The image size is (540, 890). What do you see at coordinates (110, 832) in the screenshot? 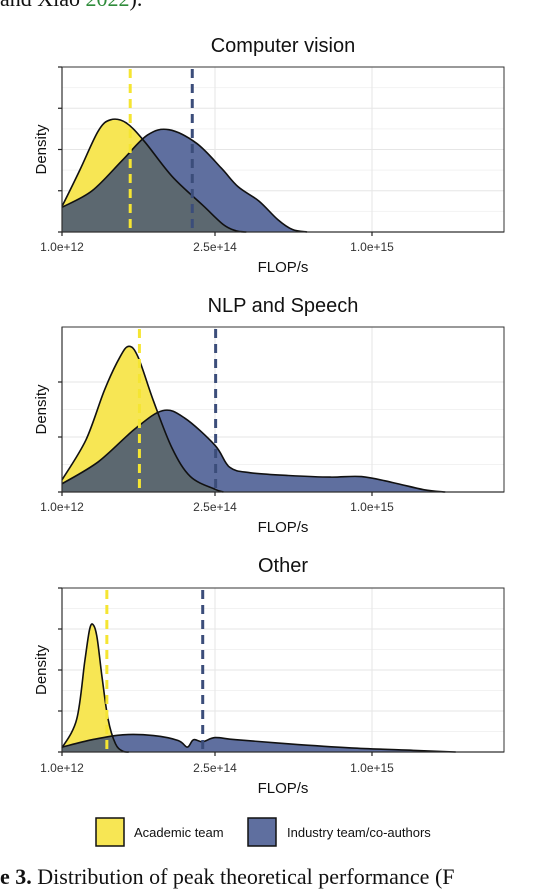
I see `legend-swatch-academic` at bounding box center [110, 832].